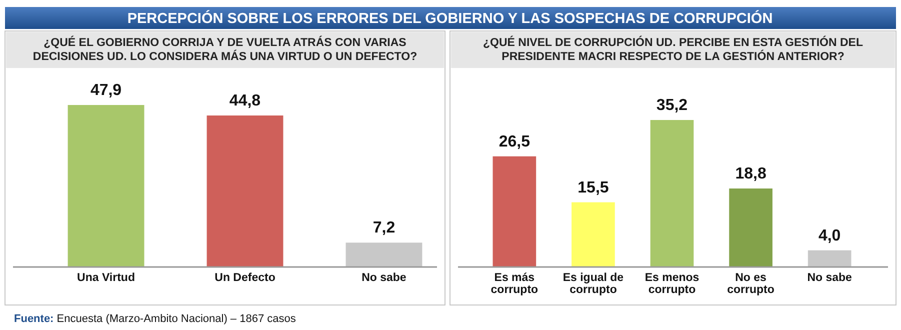 This screenshot has height=330, width=901. Describe the element at coordinates (106, 90) in the screenshot. I see `data-label: 47,9` at that location.